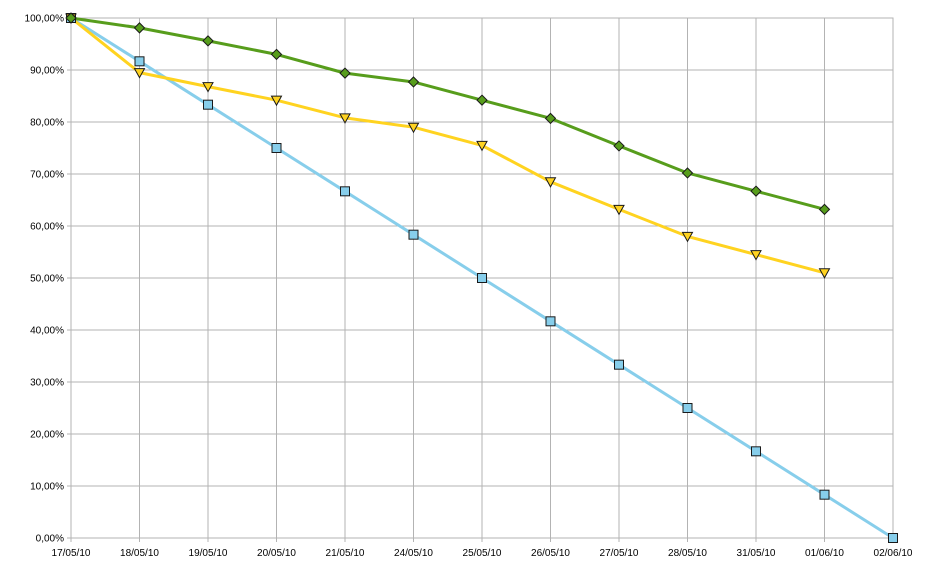 The height and width of the screenshot is (573, 933). Describe the element at coordinates (139, 553) in the screenshot. I see `x-tick-label: 18/05/10` at that location.